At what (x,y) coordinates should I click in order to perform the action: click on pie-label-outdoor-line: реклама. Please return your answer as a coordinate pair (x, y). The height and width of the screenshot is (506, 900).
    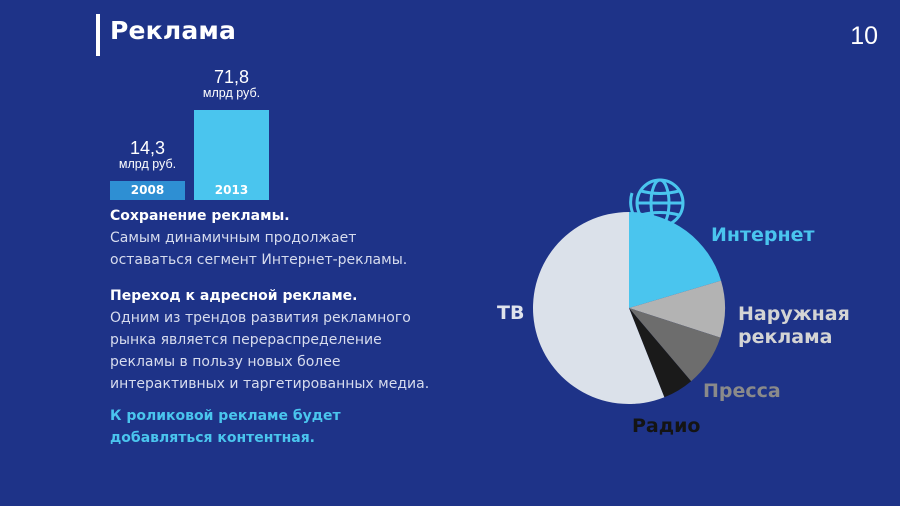
    Looking at the image, I should click on (785, 337).